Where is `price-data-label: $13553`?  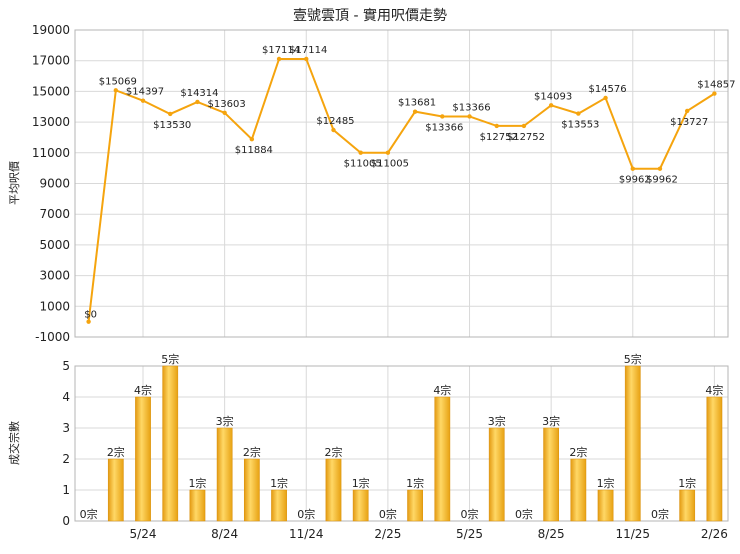
price-data-label: $13553 is located at coordinates (580, 125).